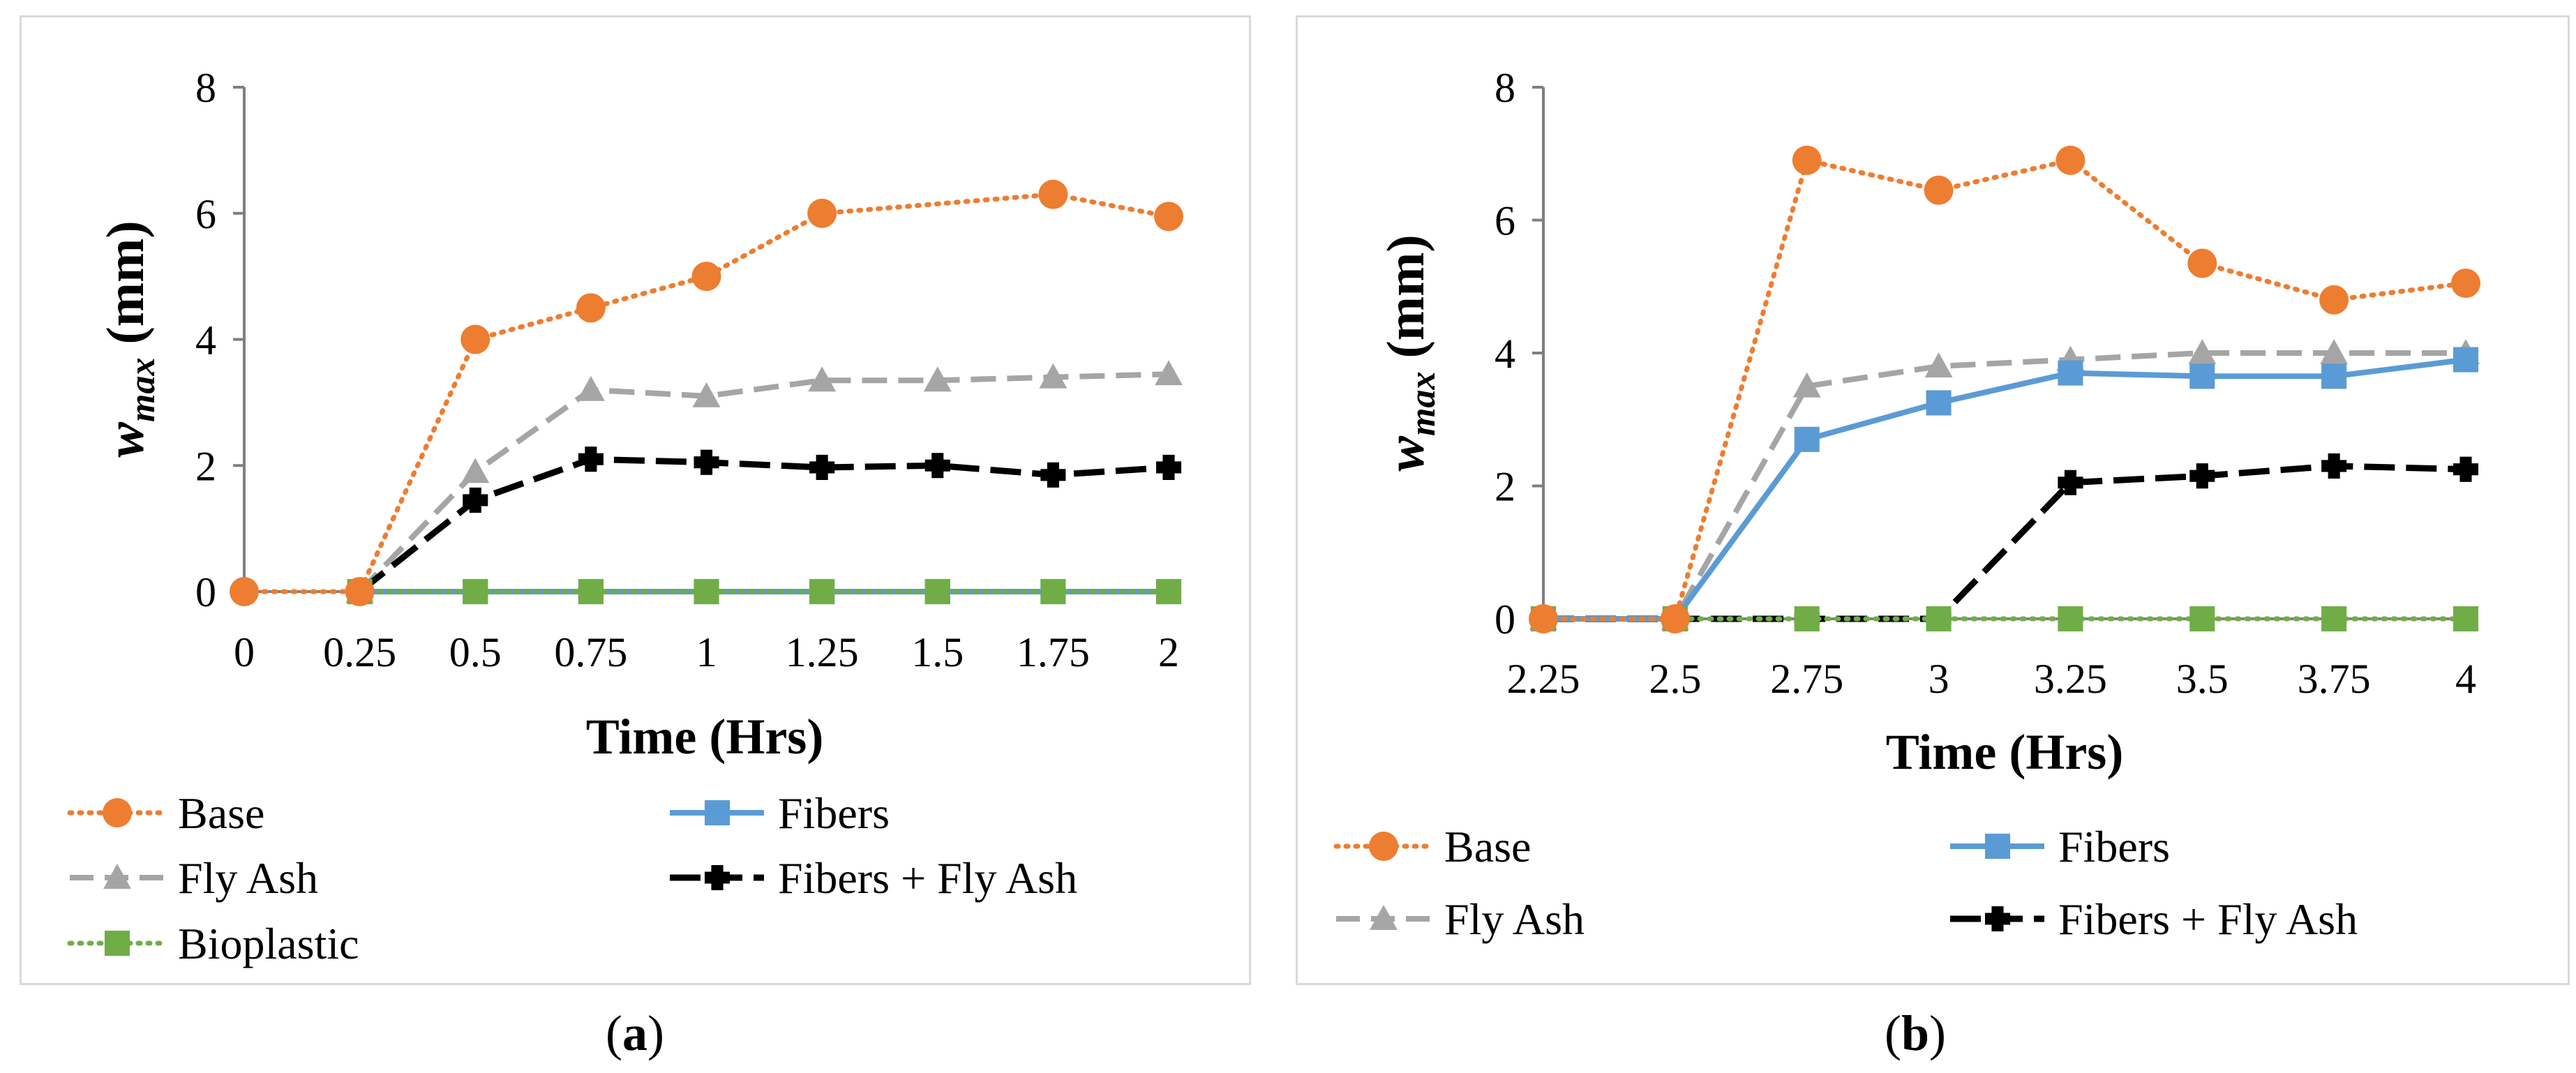 This screenshot has width=2576, height=1073. Describe the element at coordinates (2465, 679) in the screenshot. I see `x-tick-label: 4` at that location.